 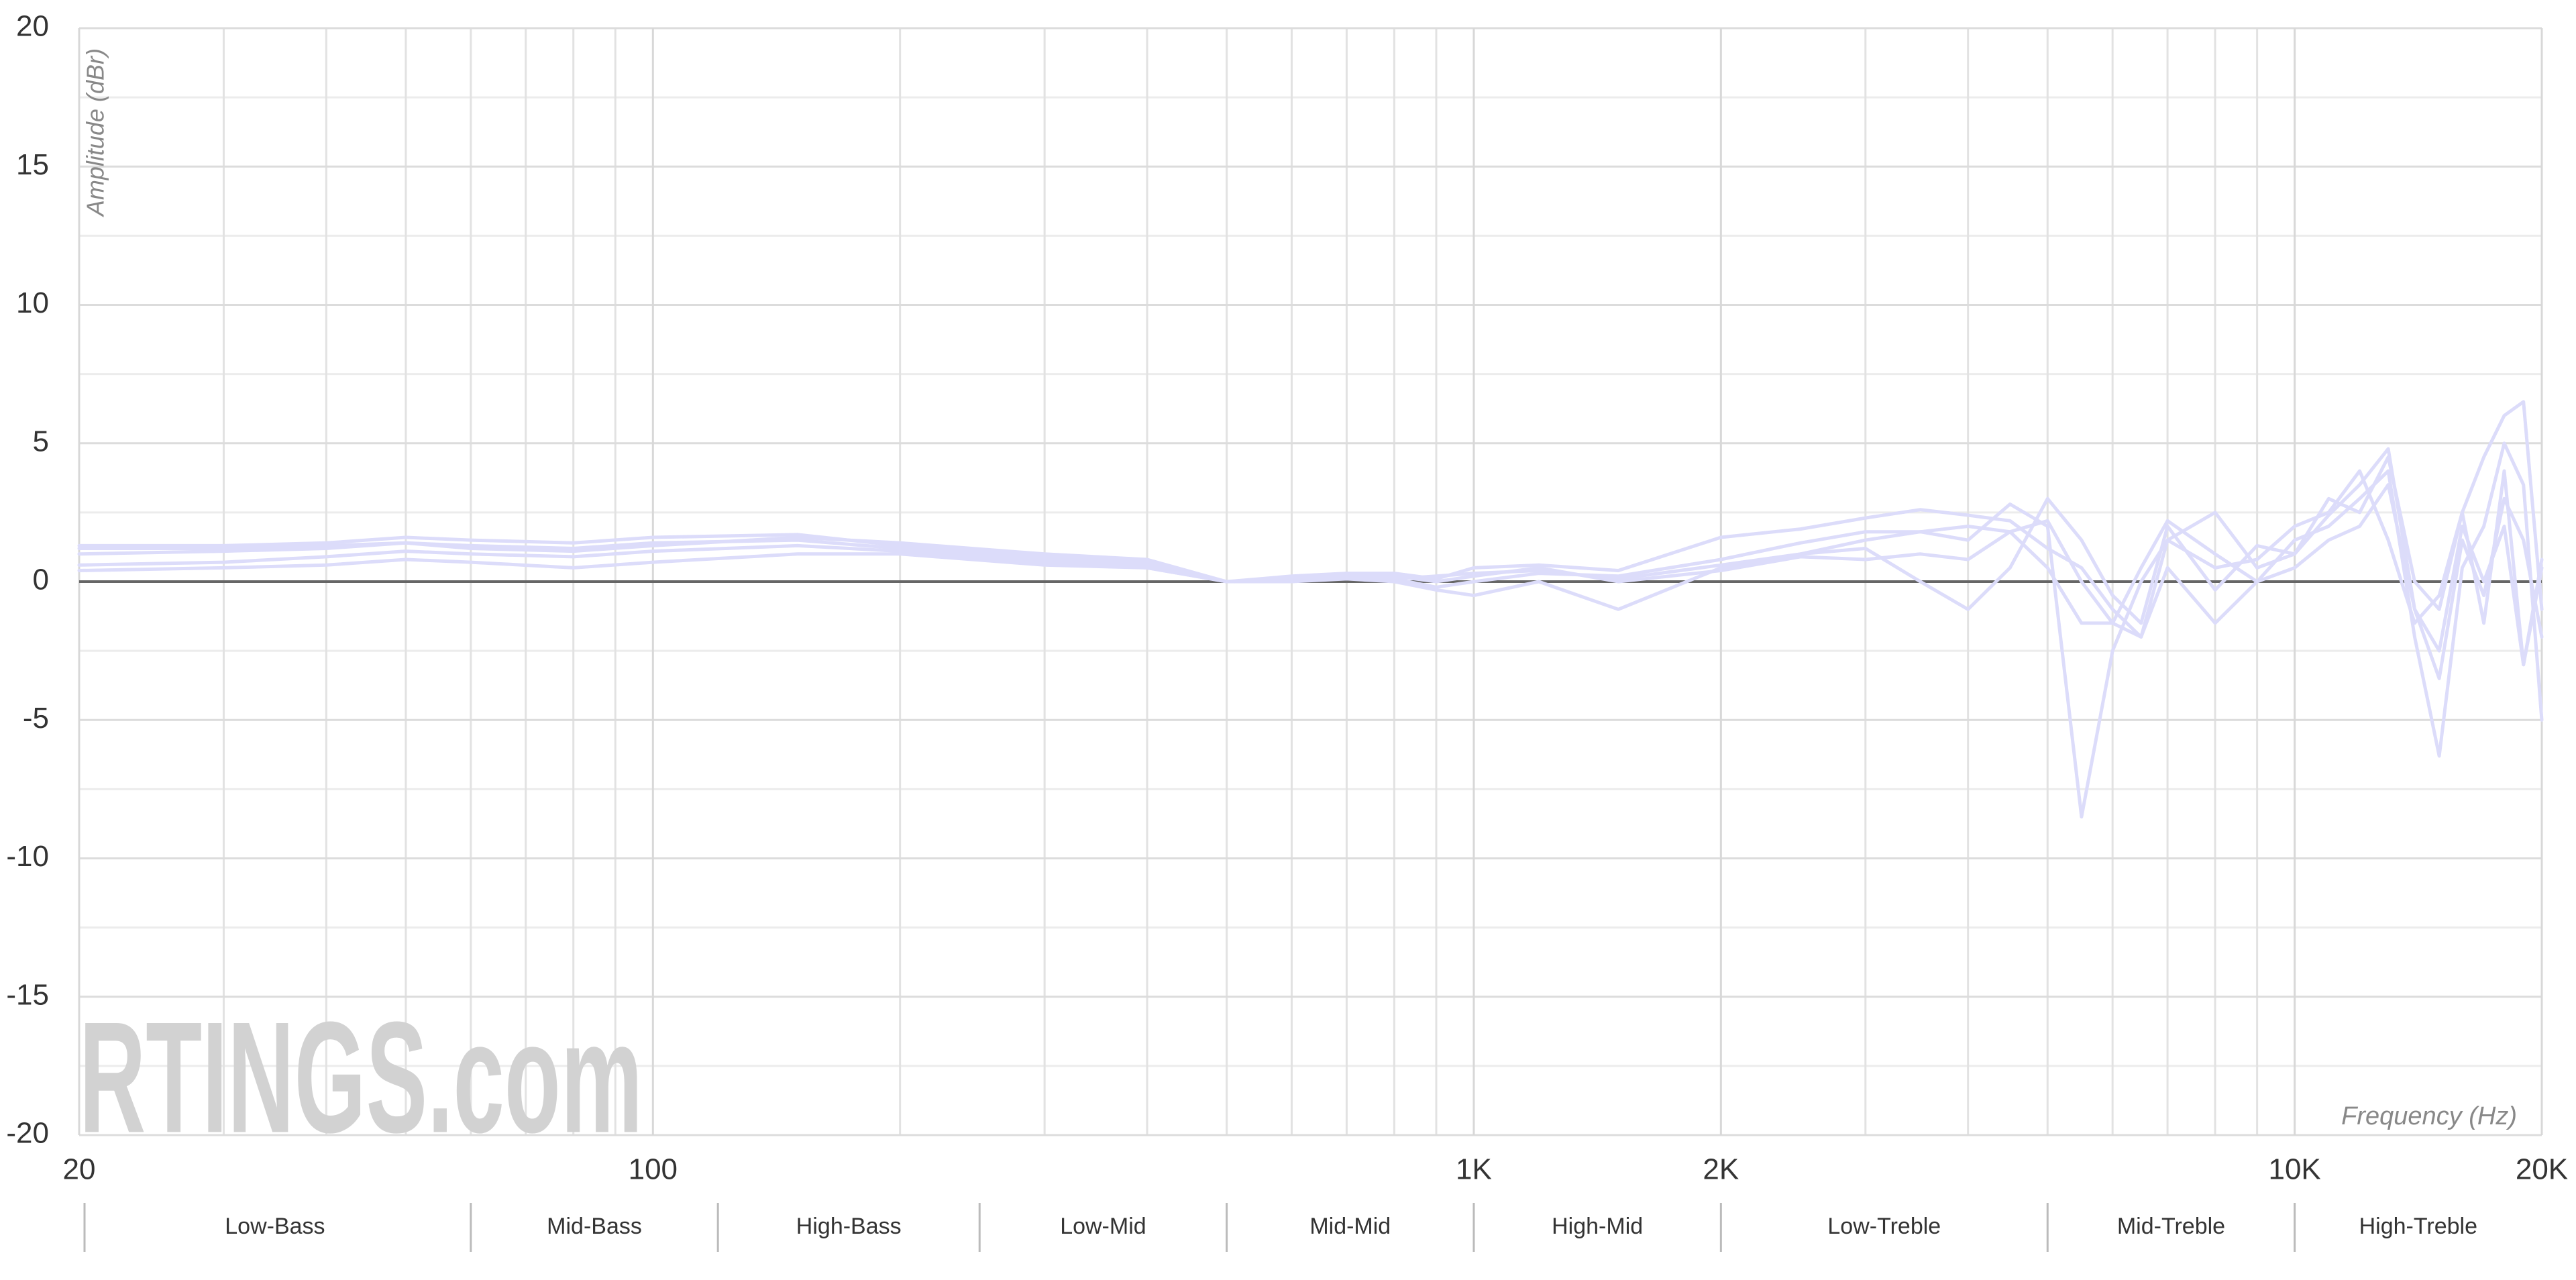 I want to click on y-axis-label: Amplitude (dBr), so click(x=95, y=132).